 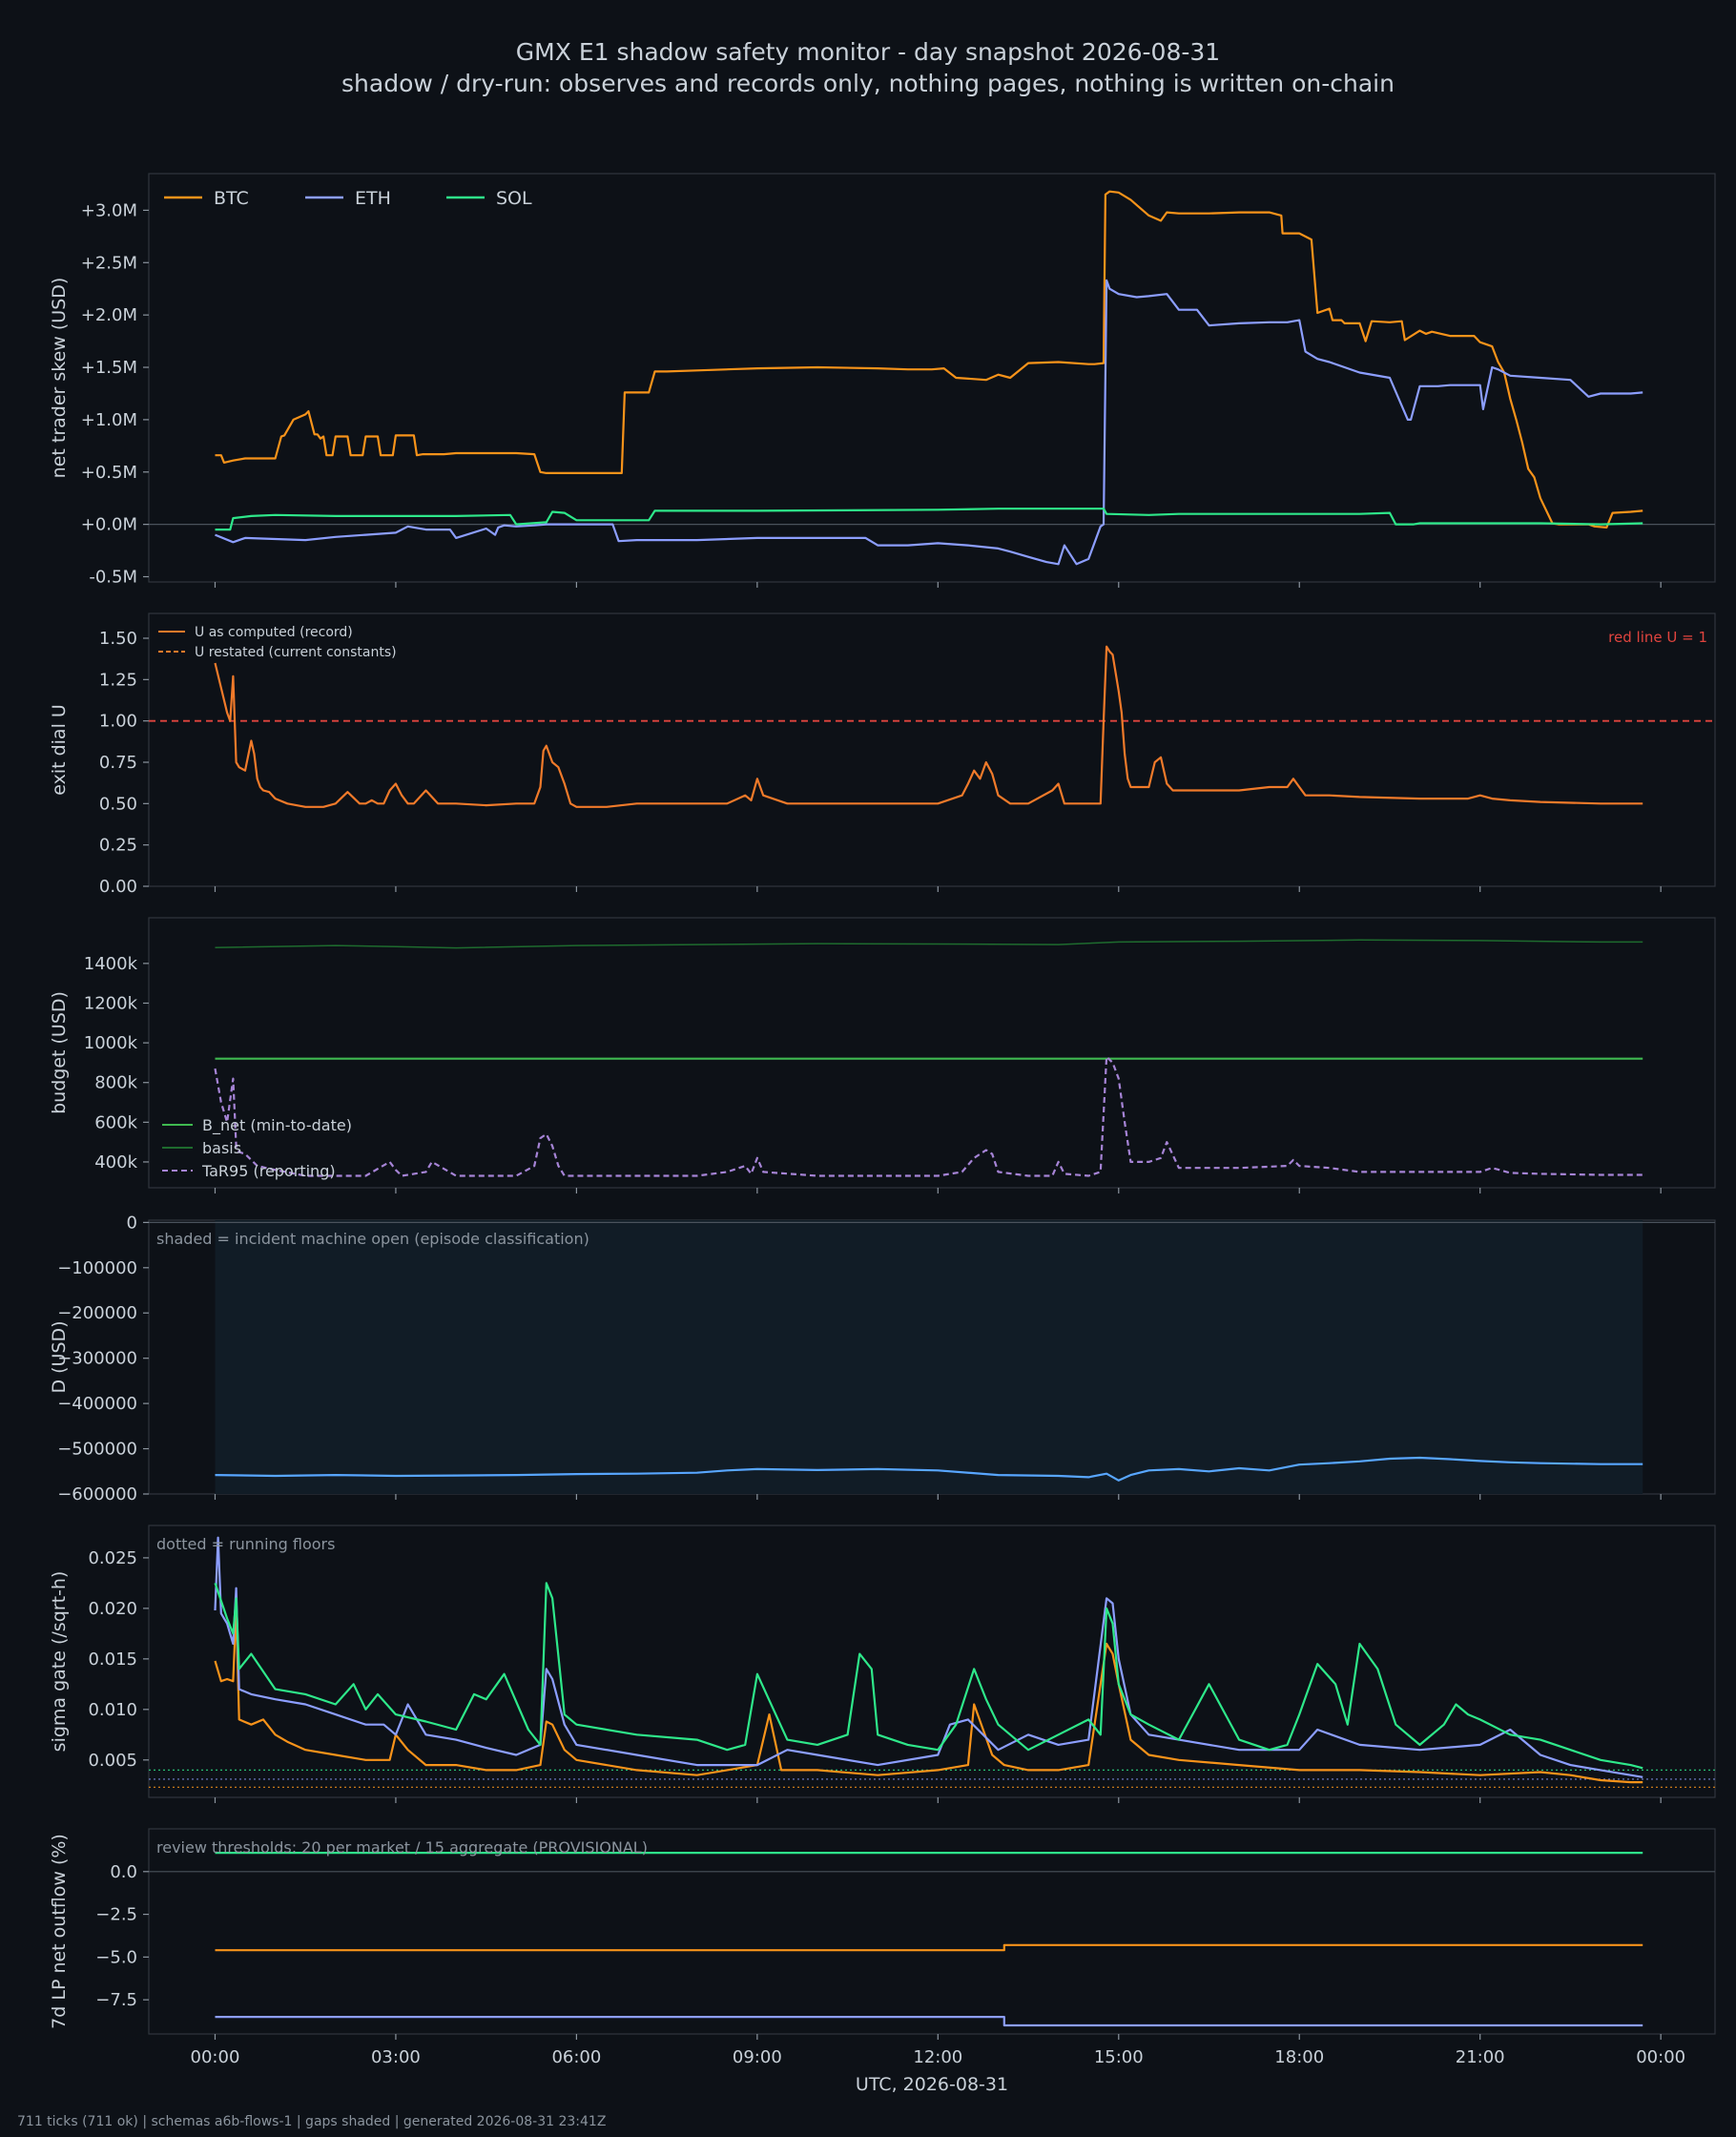 What do you see at coordinates (113, 578) in the screenshot?
I see `y-tick-label: -0.5M` at bounding box center [113, 578].